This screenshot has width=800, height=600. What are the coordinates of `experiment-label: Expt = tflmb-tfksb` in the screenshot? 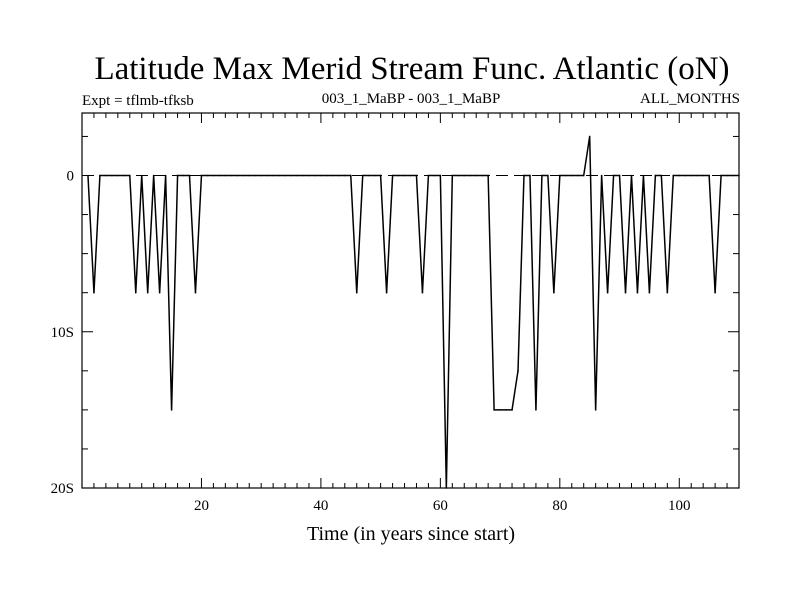 It's located at (138, 101).